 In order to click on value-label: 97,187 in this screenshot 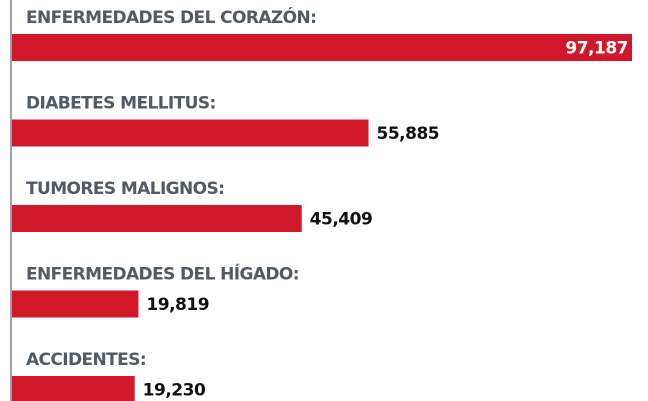, I will do `click(596, 49)`.